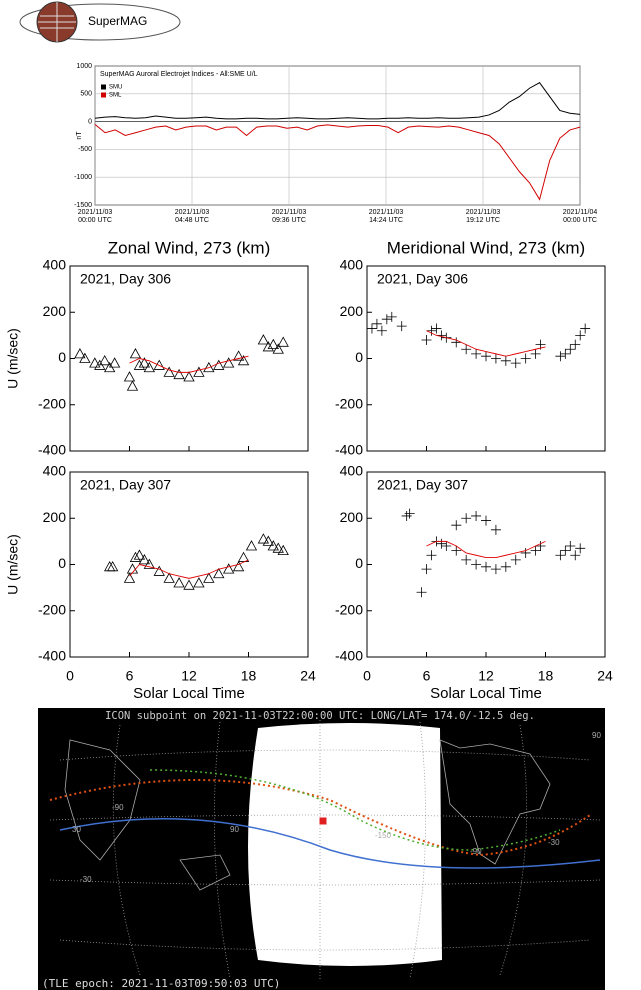 The image size is (641, 990). I want to click on logo-grid, so click(57, 22).